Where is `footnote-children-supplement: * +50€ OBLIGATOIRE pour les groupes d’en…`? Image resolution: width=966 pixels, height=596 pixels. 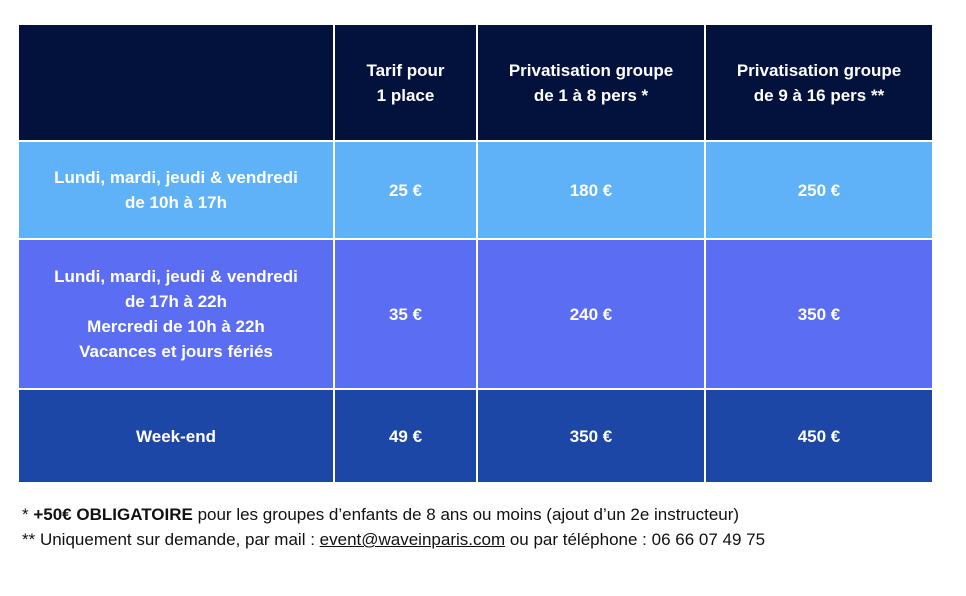 footnote-children-supplement: * +50€ OBLIGATOIRE pour les groupes d’en… is located at coordinates (393, 514).